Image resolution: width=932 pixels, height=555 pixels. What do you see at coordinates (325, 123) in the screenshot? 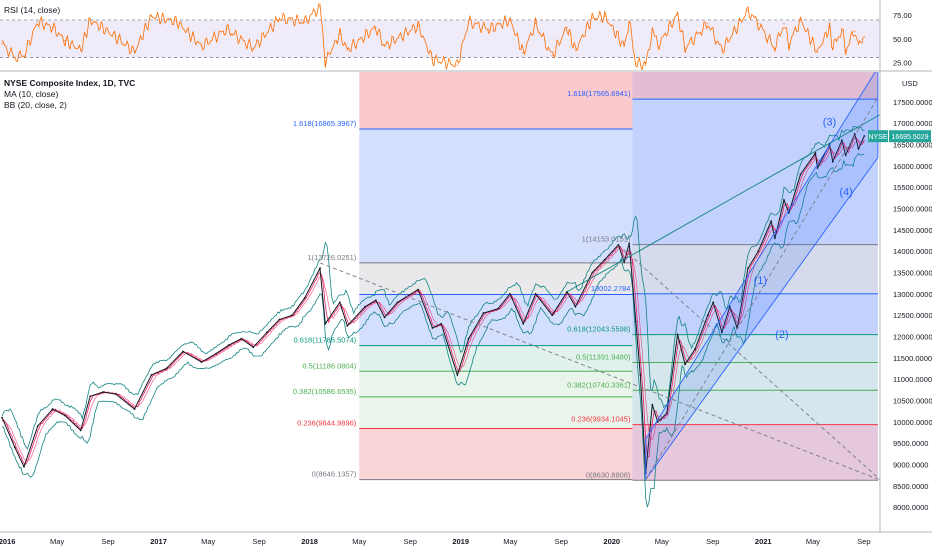
I see `fib-left-level-label: 1.618(16865.3967)` at bounding box center [325, 123].